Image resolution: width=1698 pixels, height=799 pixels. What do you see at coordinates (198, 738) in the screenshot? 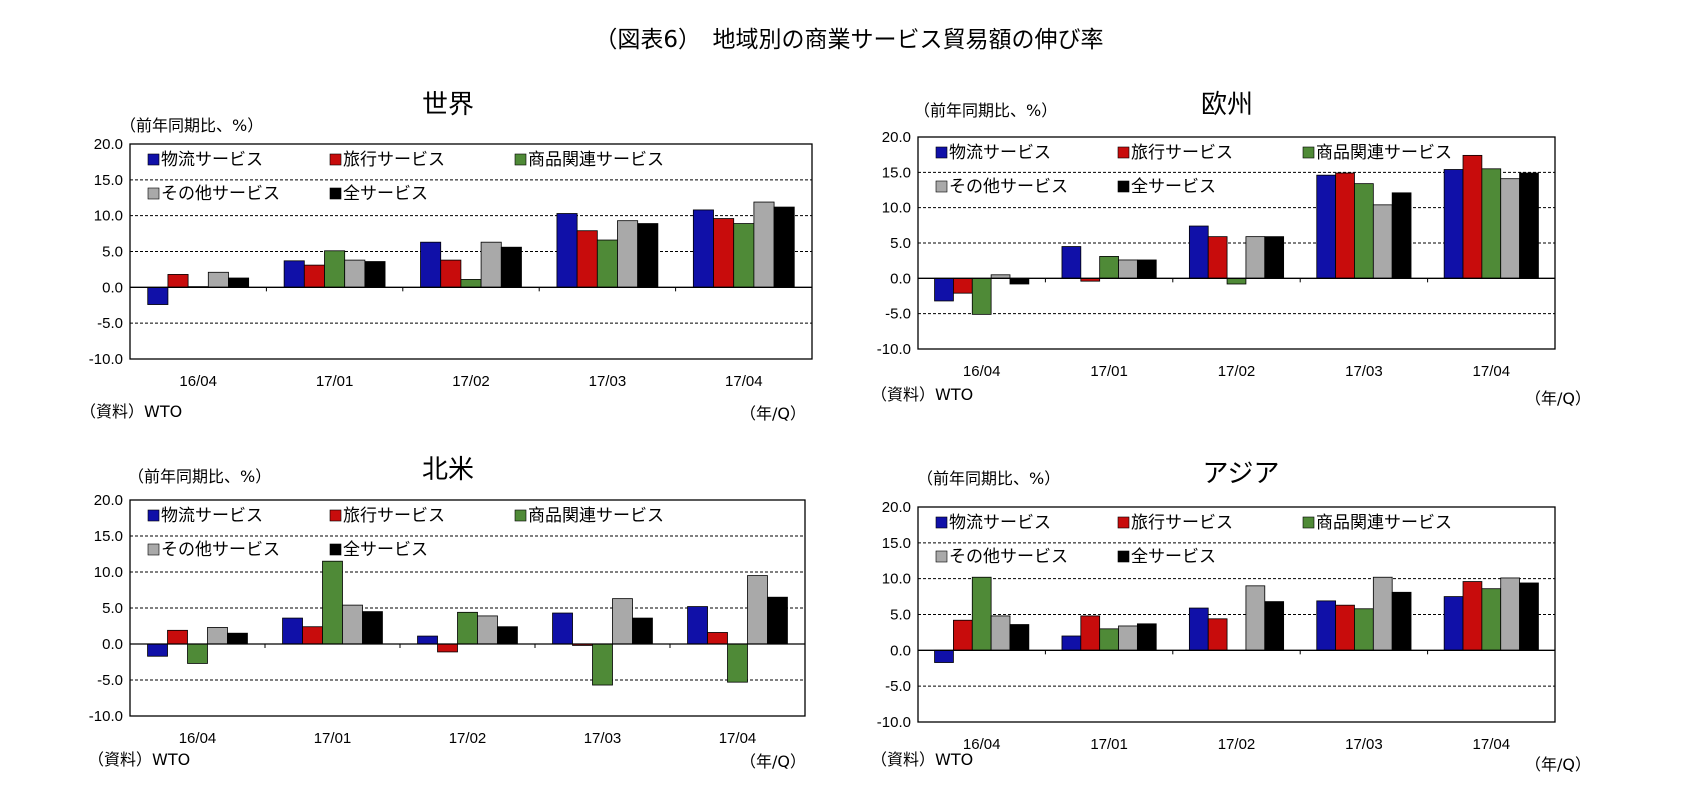
I see `x-tick-label-16-04: 16/04` at bounding box center [198, 738].